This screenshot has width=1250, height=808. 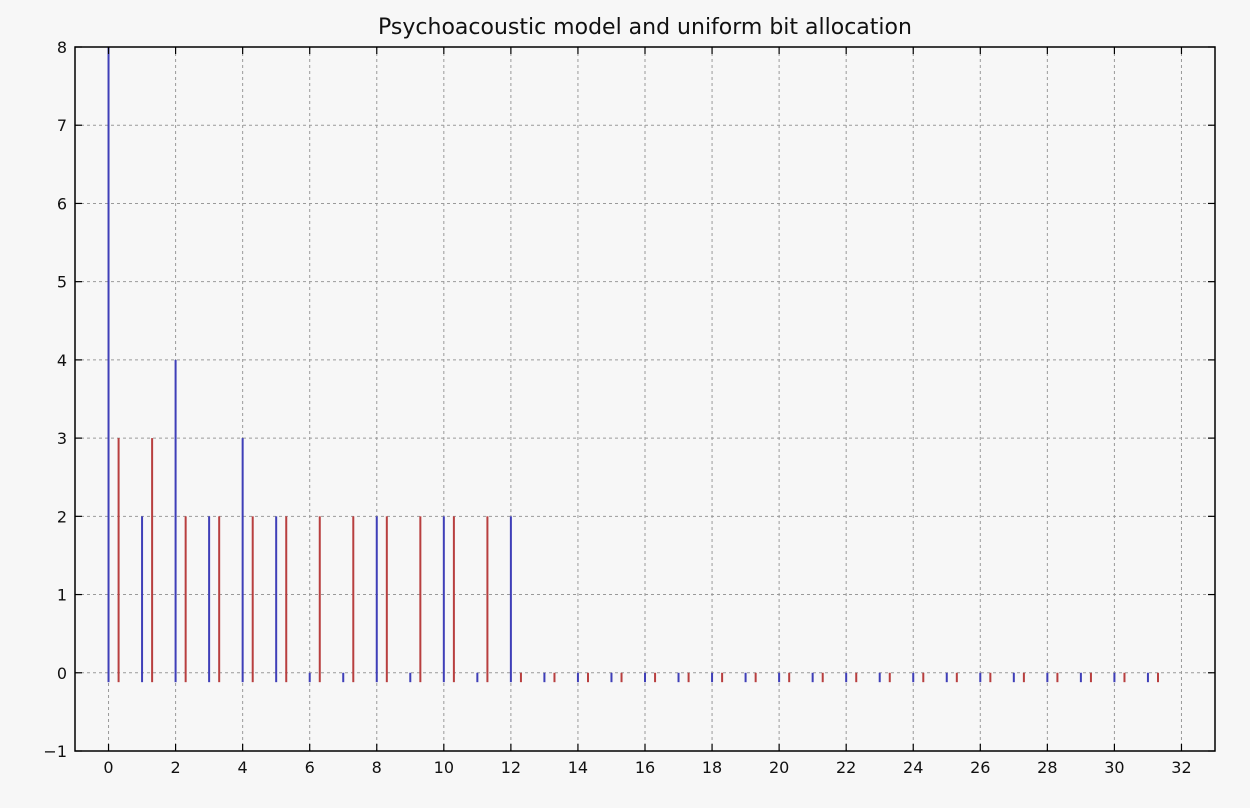 I want to click on x-tick-label: 10, so click(x=444, y=767).